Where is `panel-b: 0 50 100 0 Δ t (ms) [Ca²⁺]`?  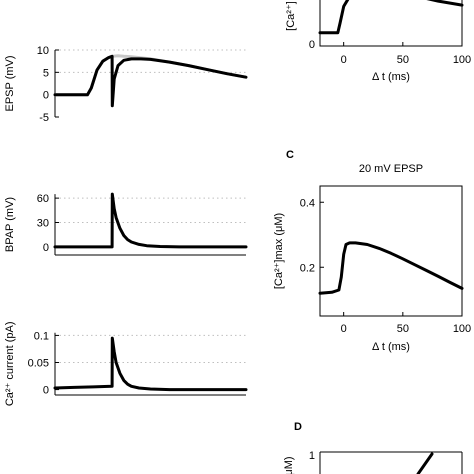 panel-b: 0 50 100 0 Δ t (ms) [Ca²⁺] is located at coordinates (378, 41).